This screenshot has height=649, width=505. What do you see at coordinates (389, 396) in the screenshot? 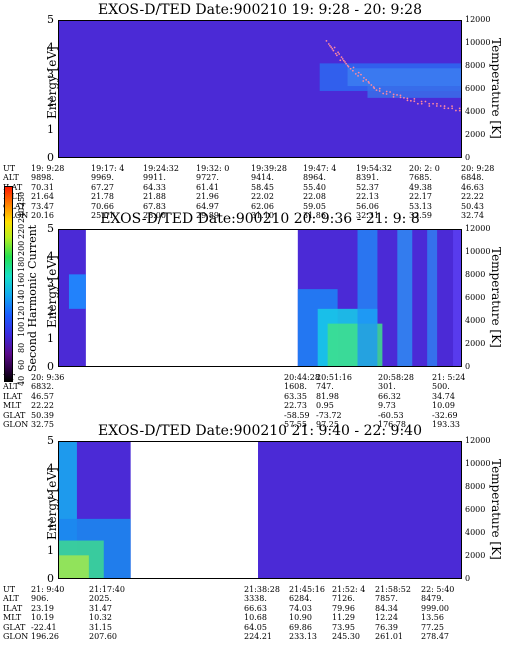
I see `ephem-value-2-3-2: 66.32` at bounding box center [389, 396].